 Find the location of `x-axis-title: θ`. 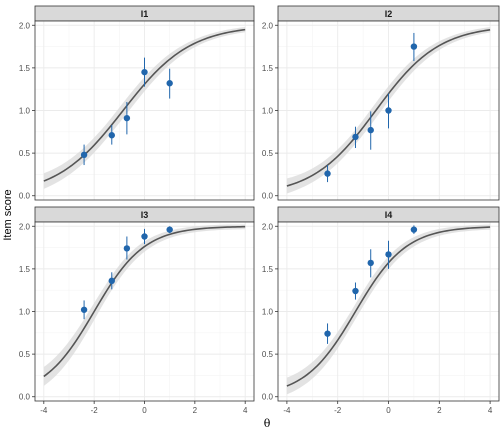

x-axis-title: θ is located at coordinates (267, 423).